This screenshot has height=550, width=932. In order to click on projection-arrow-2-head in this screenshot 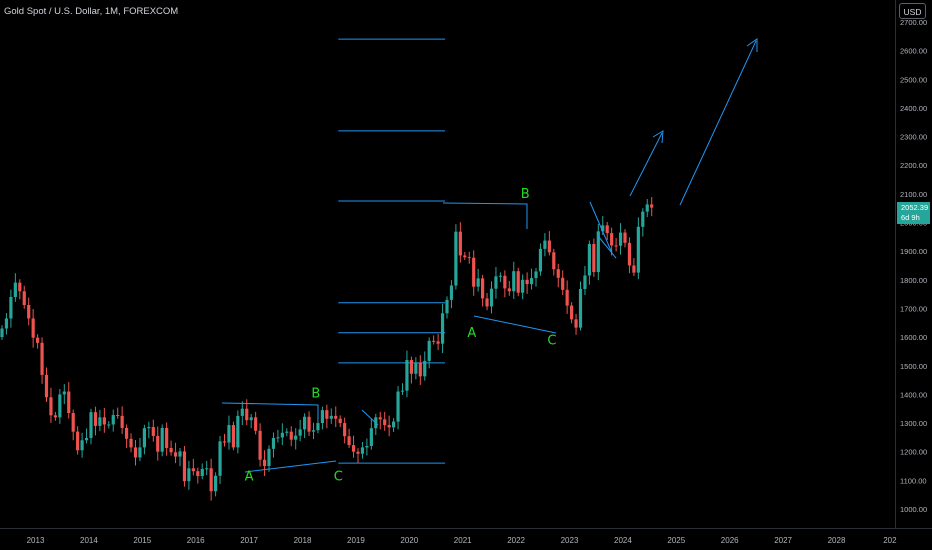, I will do `click(752, 45)`.